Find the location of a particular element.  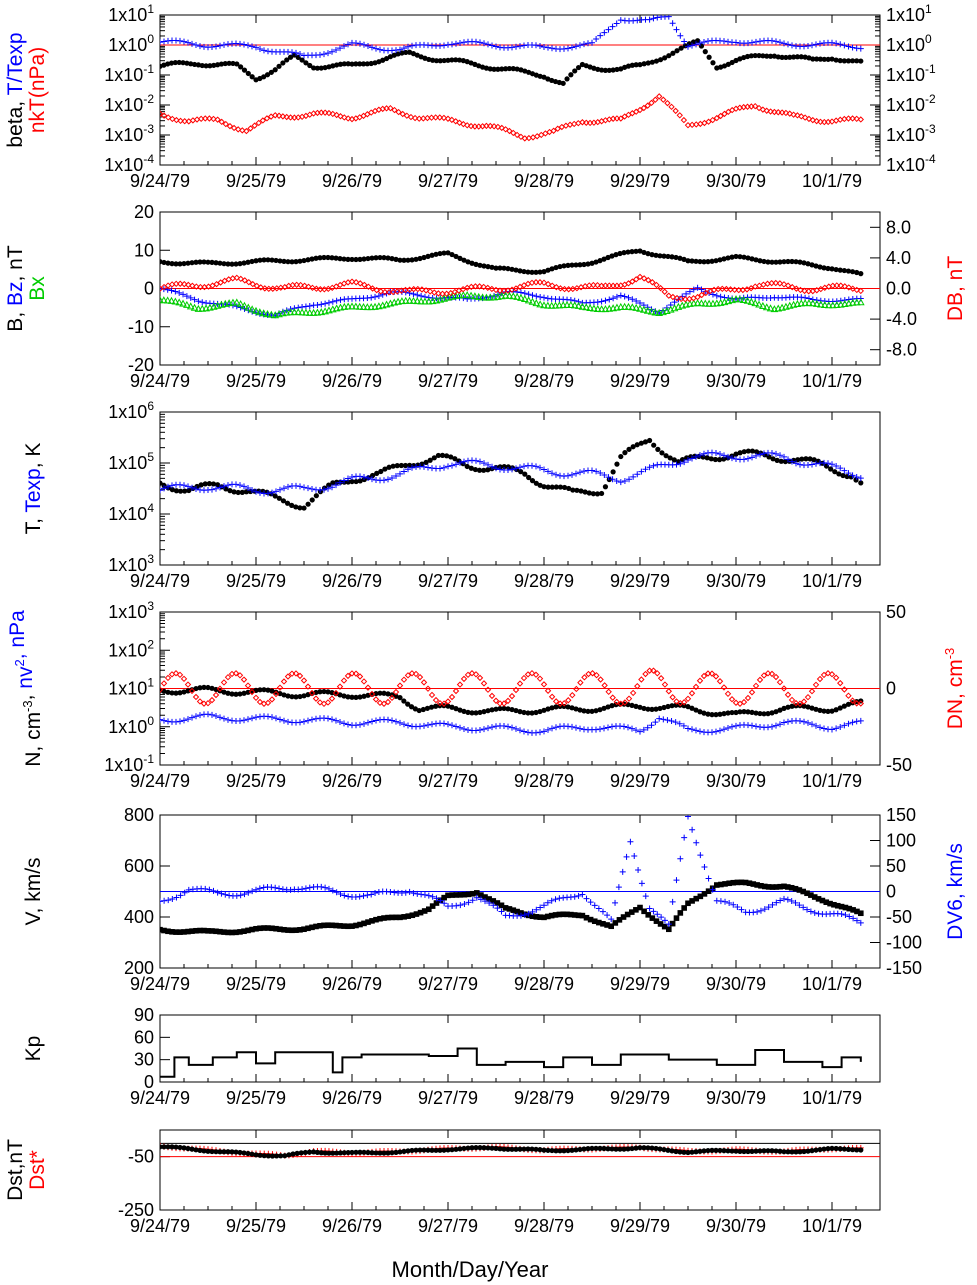

x-tick-label: 9/26/79 is located at coordinates (352, 581).